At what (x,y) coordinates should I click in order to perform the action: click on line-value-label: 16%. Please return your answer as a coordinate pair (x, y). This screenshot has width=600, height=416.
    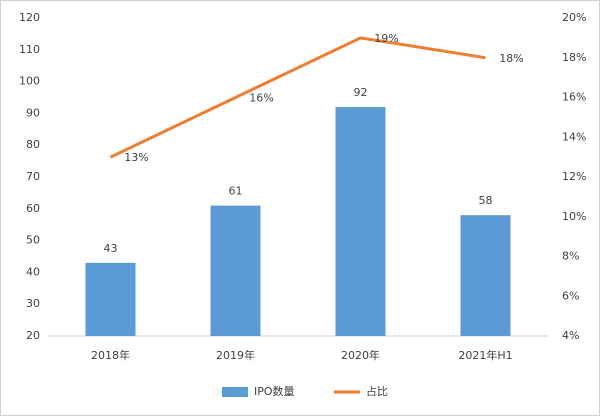
    Looking at the image, I should click on (261, 98).